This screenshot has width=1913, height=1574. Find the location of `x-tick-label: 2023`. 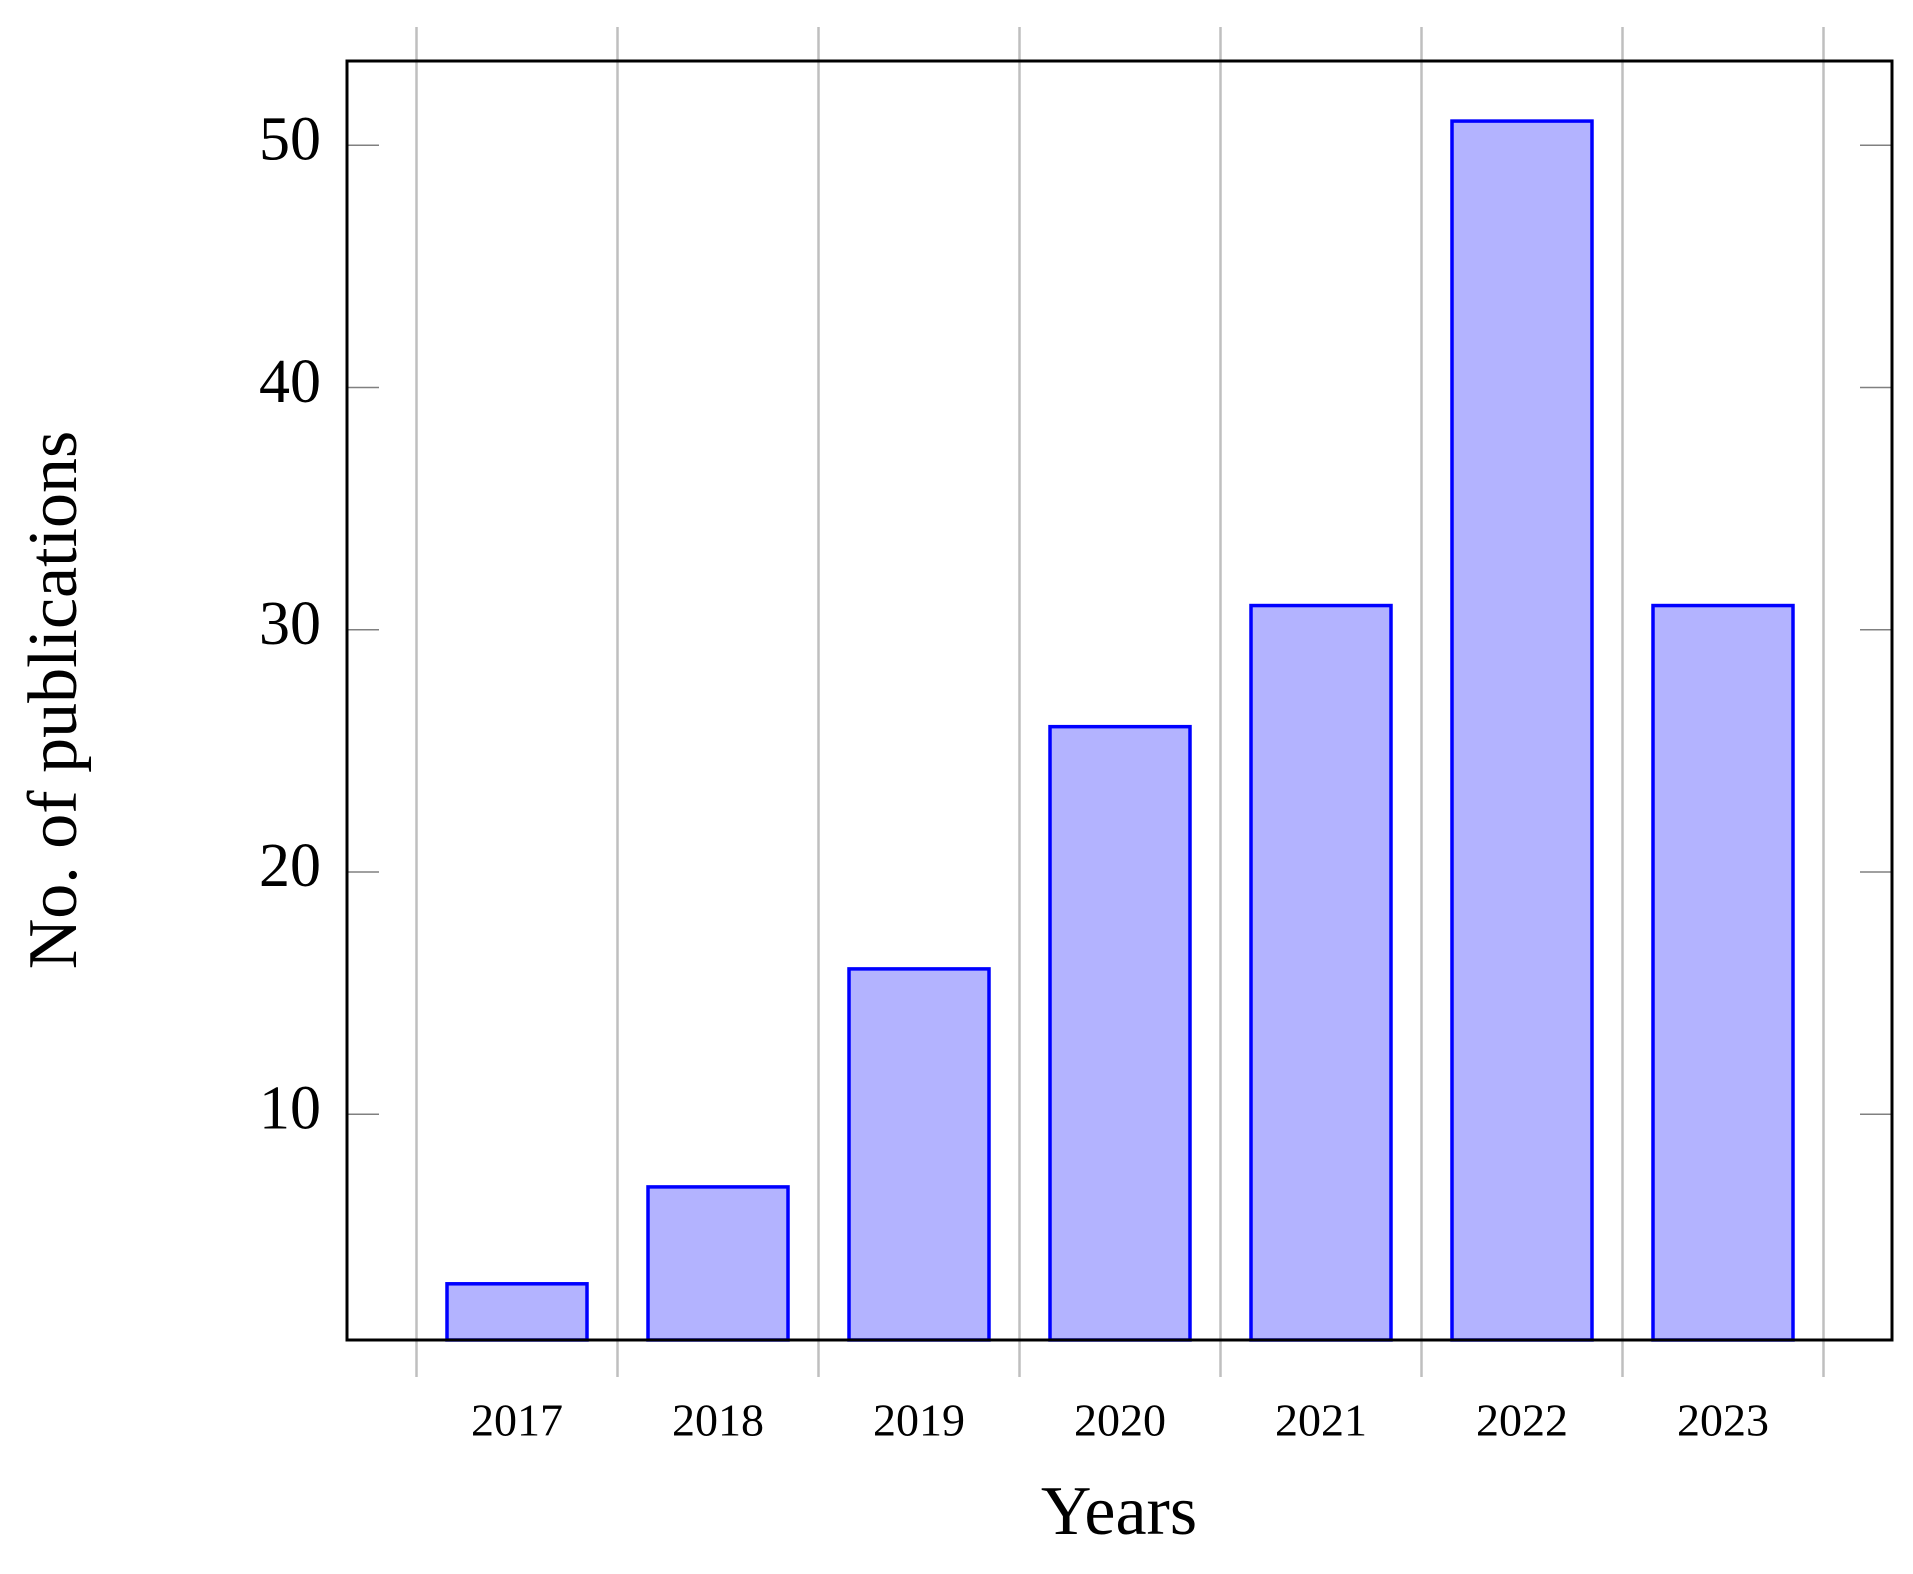

x-tick-label: 2023 is located at coordinates (1723, 1420).